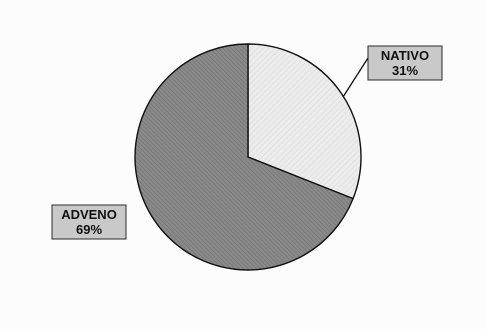  I want to click on adveno-label-box, so click(89, 222).